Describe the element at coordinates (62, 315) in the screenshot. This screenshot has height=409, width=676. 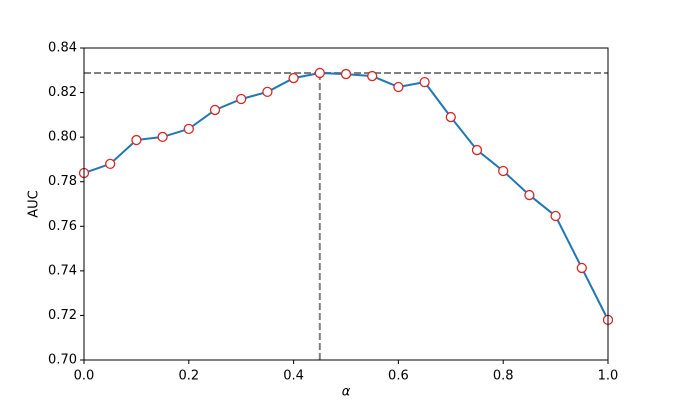
I see `y-tick-label: 0.72` at that location.